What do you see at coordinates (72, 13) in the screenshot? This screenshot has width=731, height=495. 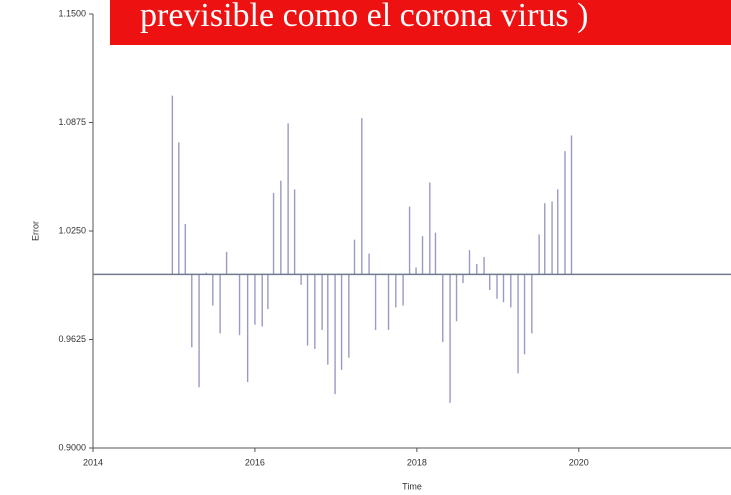 I see `y-tick-label: 1.1500` at bounding box center [72, 13].